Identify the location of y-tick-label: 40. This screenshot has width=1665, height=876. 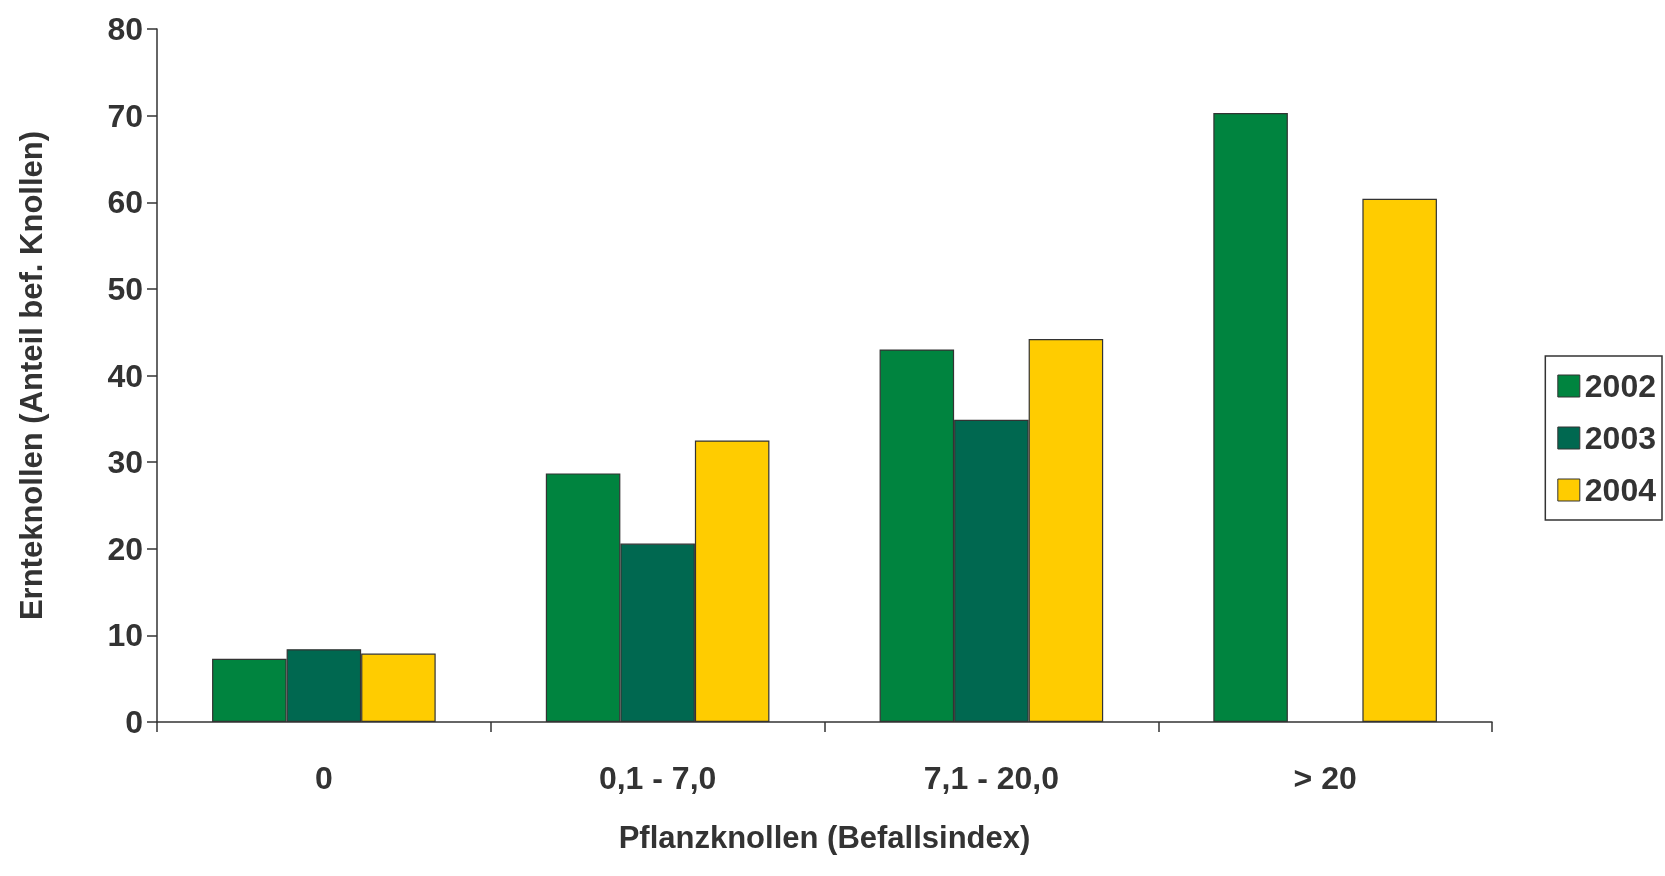
(125, 375).